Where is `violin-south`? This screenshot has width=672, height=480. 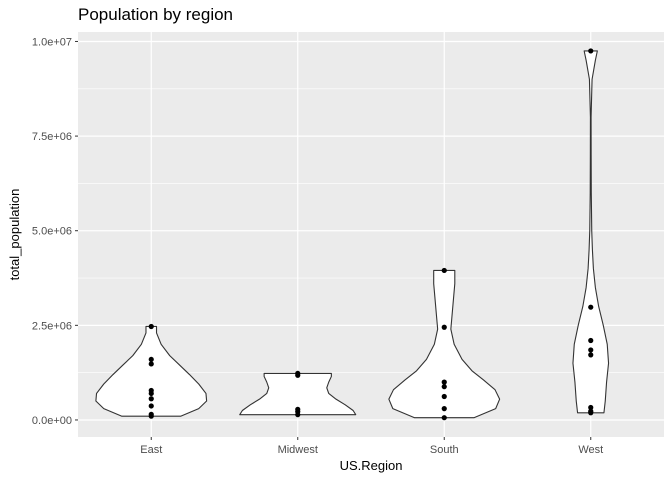 violin-south is located at coordinates (444, 344).